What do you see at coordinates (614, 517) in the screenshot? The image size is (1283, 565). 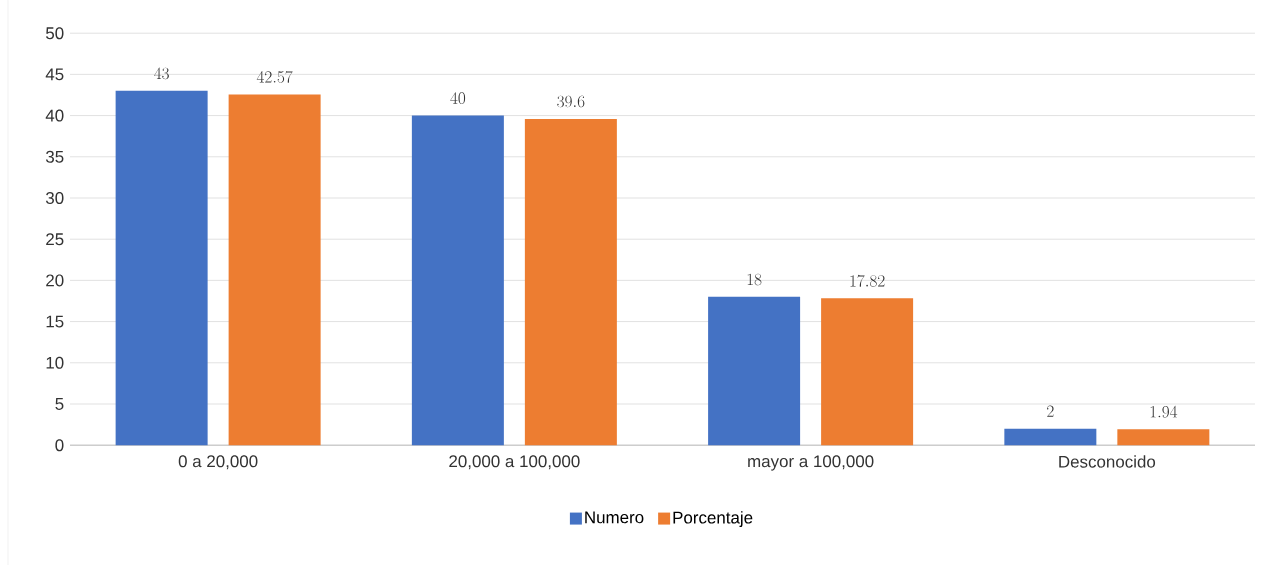 I see `legend-label: Numero` at bounding box center [614, 517].